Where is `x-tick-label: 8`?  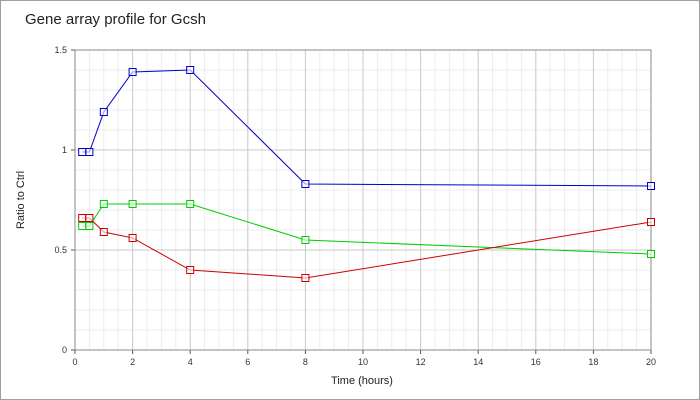
x-tick-label: 8 is located at coordinates (305, 362).